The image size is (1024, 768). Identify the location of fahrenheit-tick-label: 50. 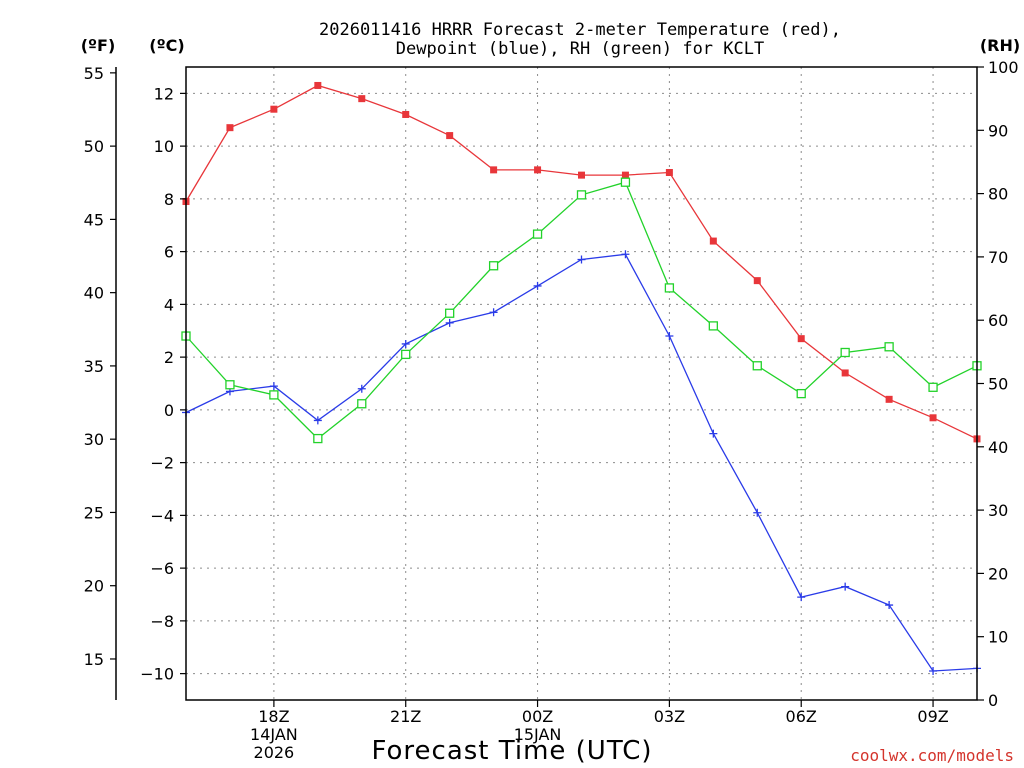
(94, 146).